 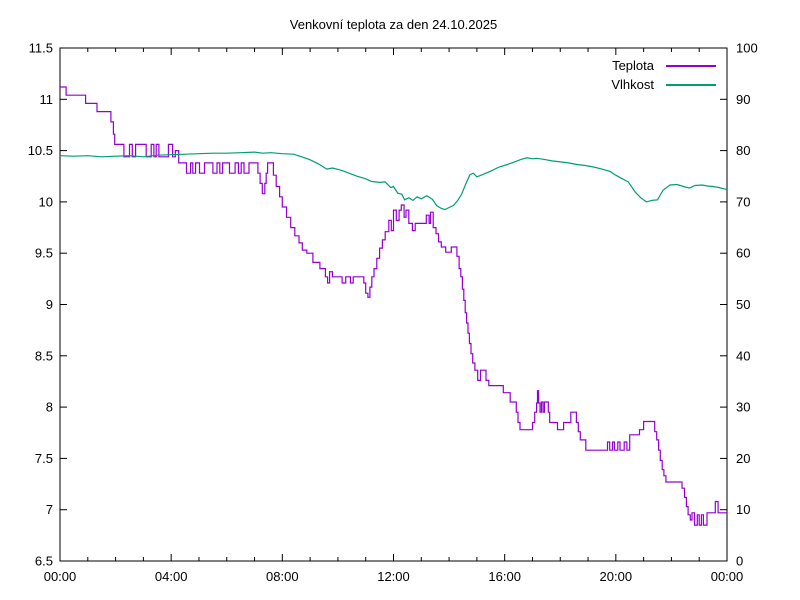 What do you see at coordinates (743, 407) in the screenshot?
I see `y-right-tick-label: 30` at bounding box center [743, 407].